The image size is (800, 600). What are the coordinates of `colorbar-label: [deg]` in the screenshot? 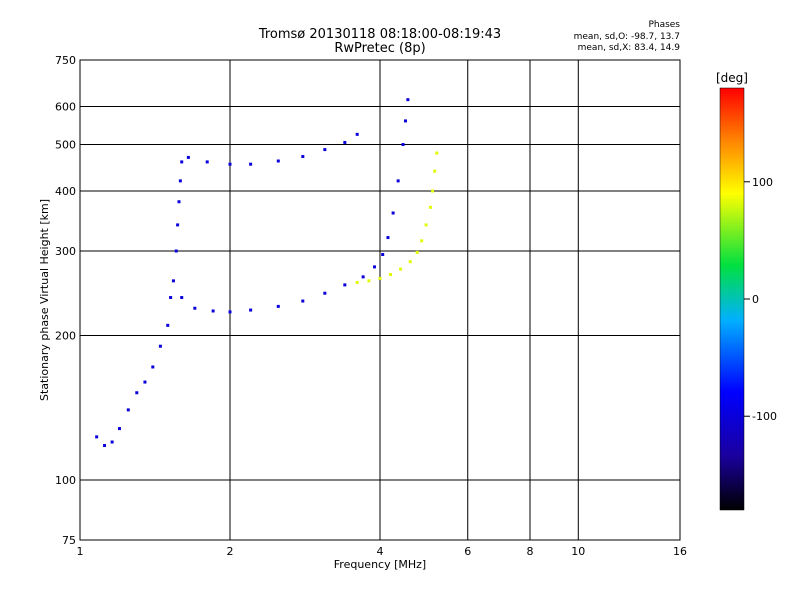 It's located at (732, 78).